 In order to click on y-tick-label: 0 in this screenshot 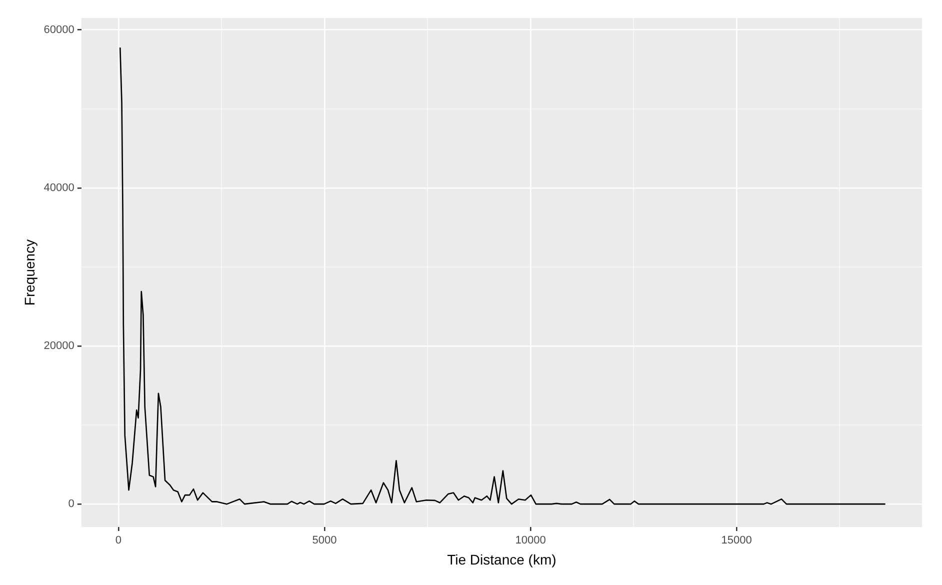, I will do `click(71, 504)`.